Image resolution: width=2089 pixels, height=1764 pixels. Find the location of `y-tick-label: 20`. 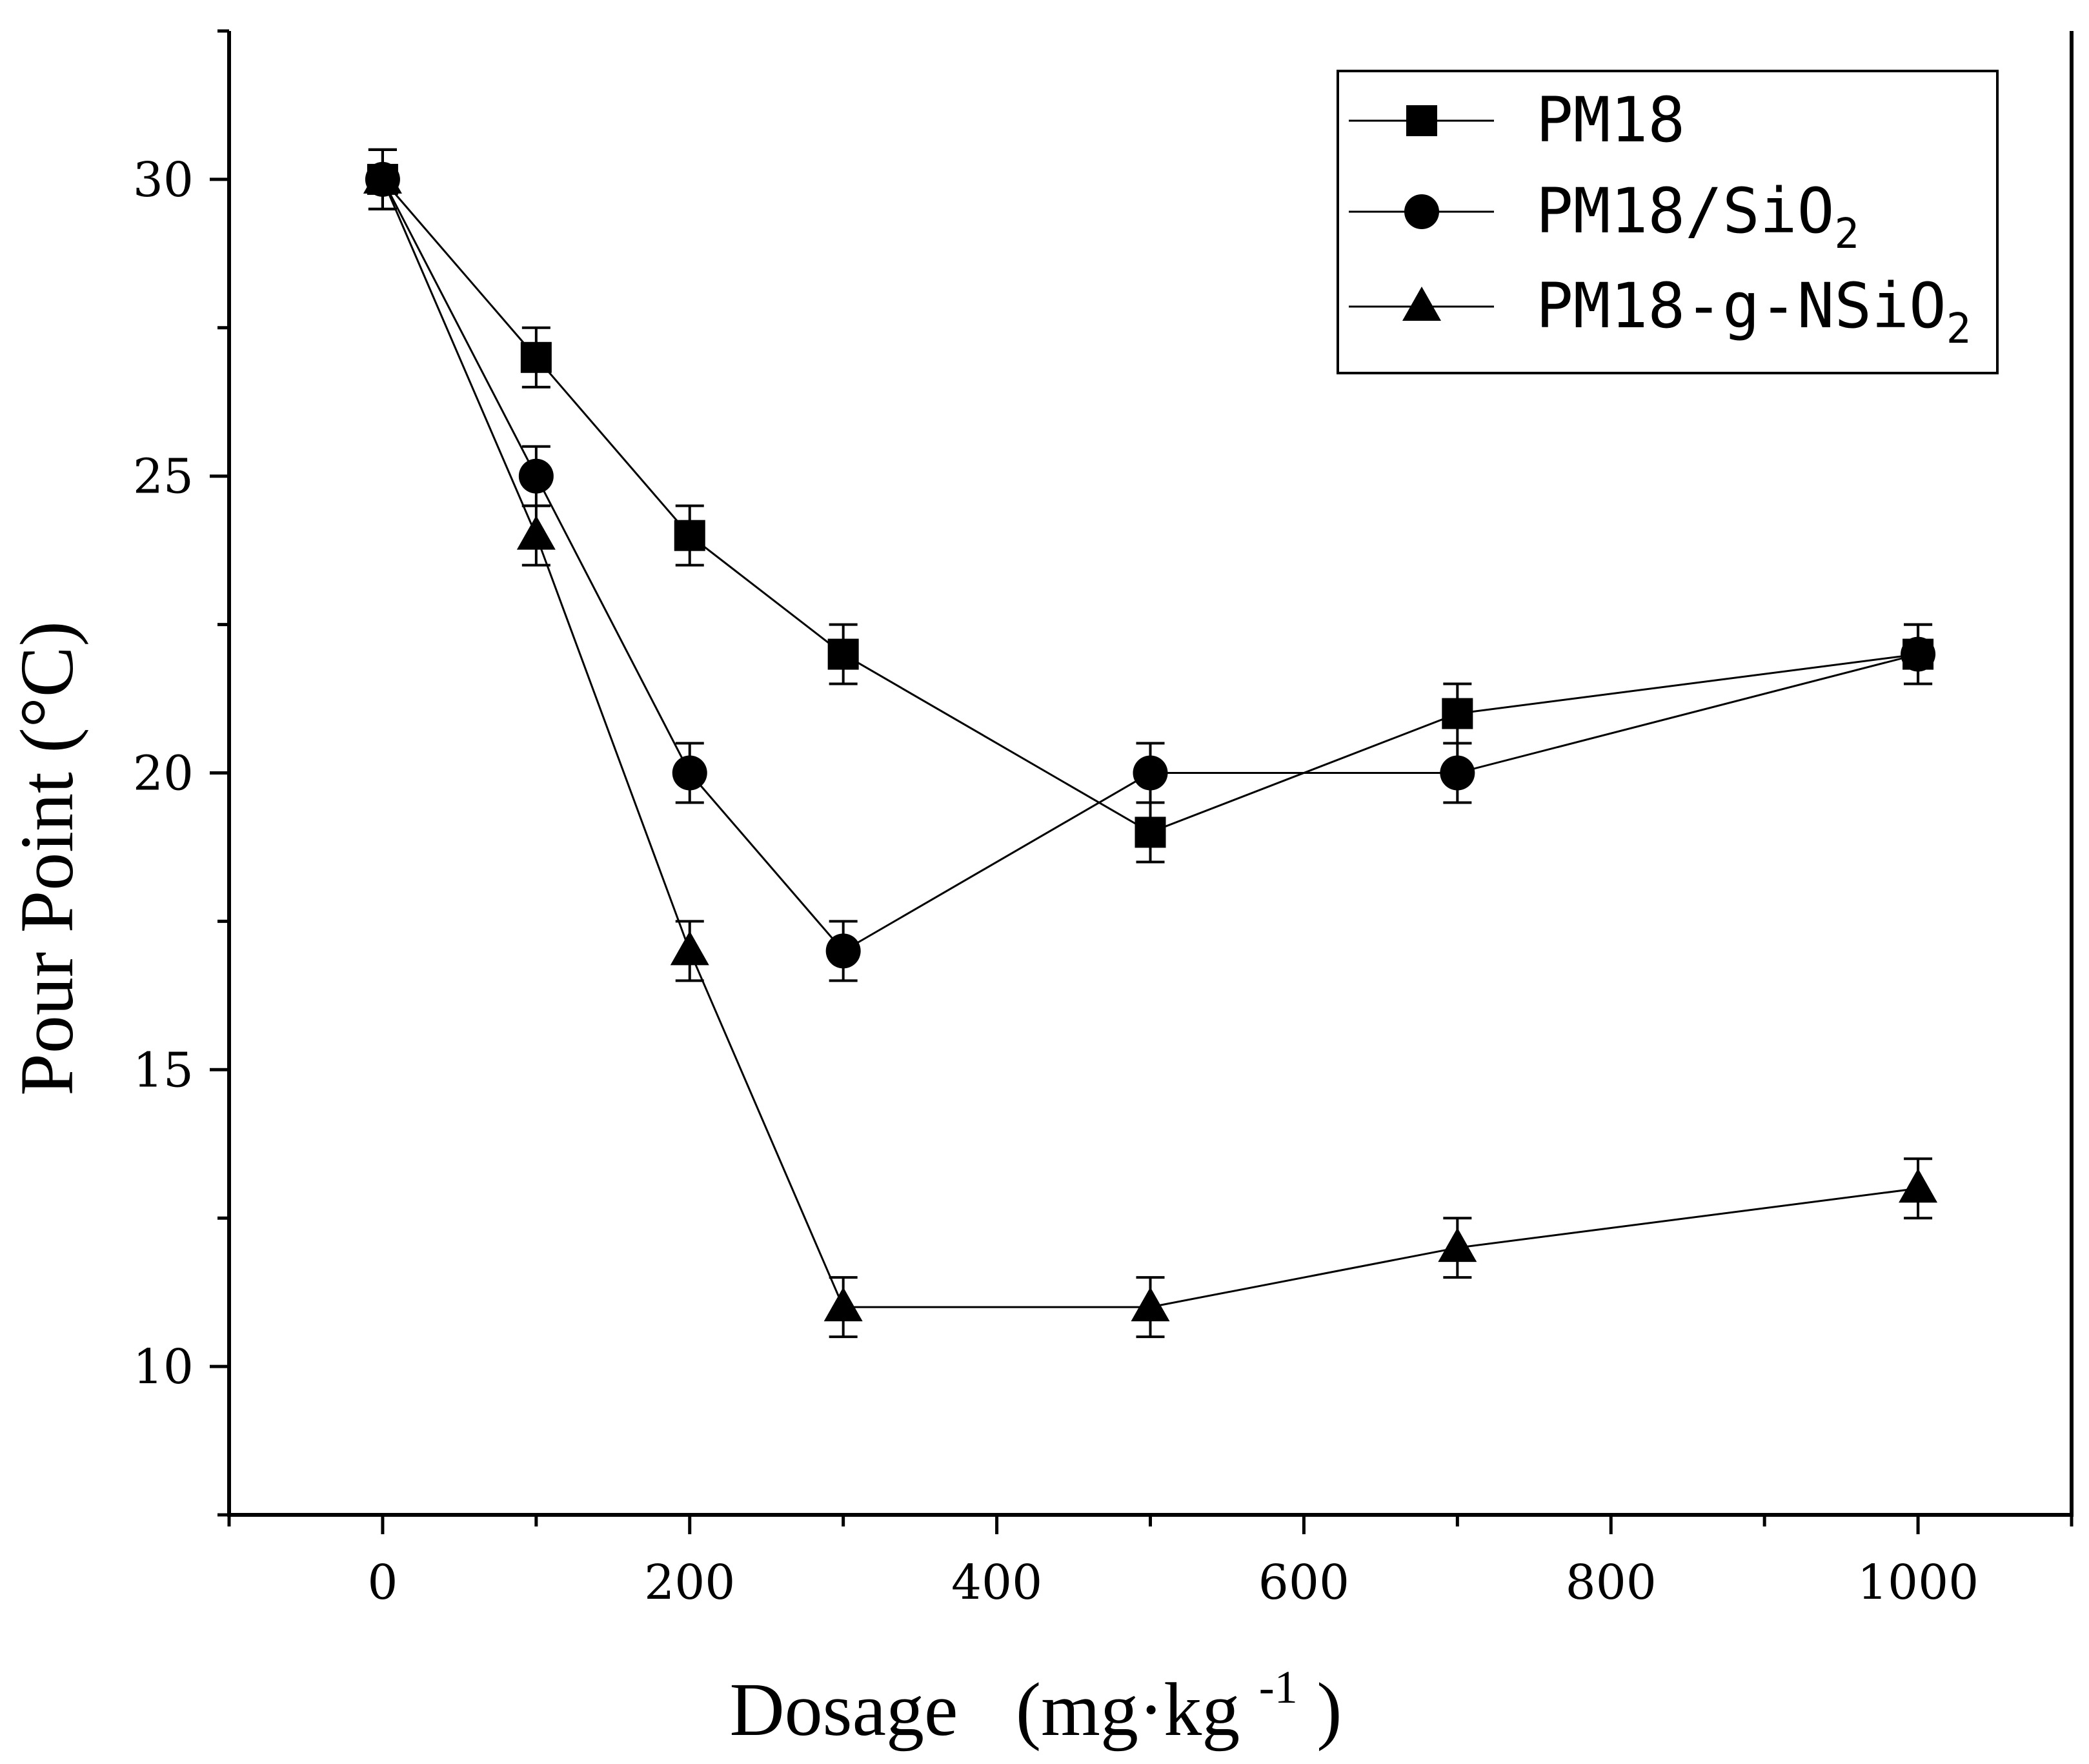

y-tick-label: 20 is located at coordinates (163, 774).